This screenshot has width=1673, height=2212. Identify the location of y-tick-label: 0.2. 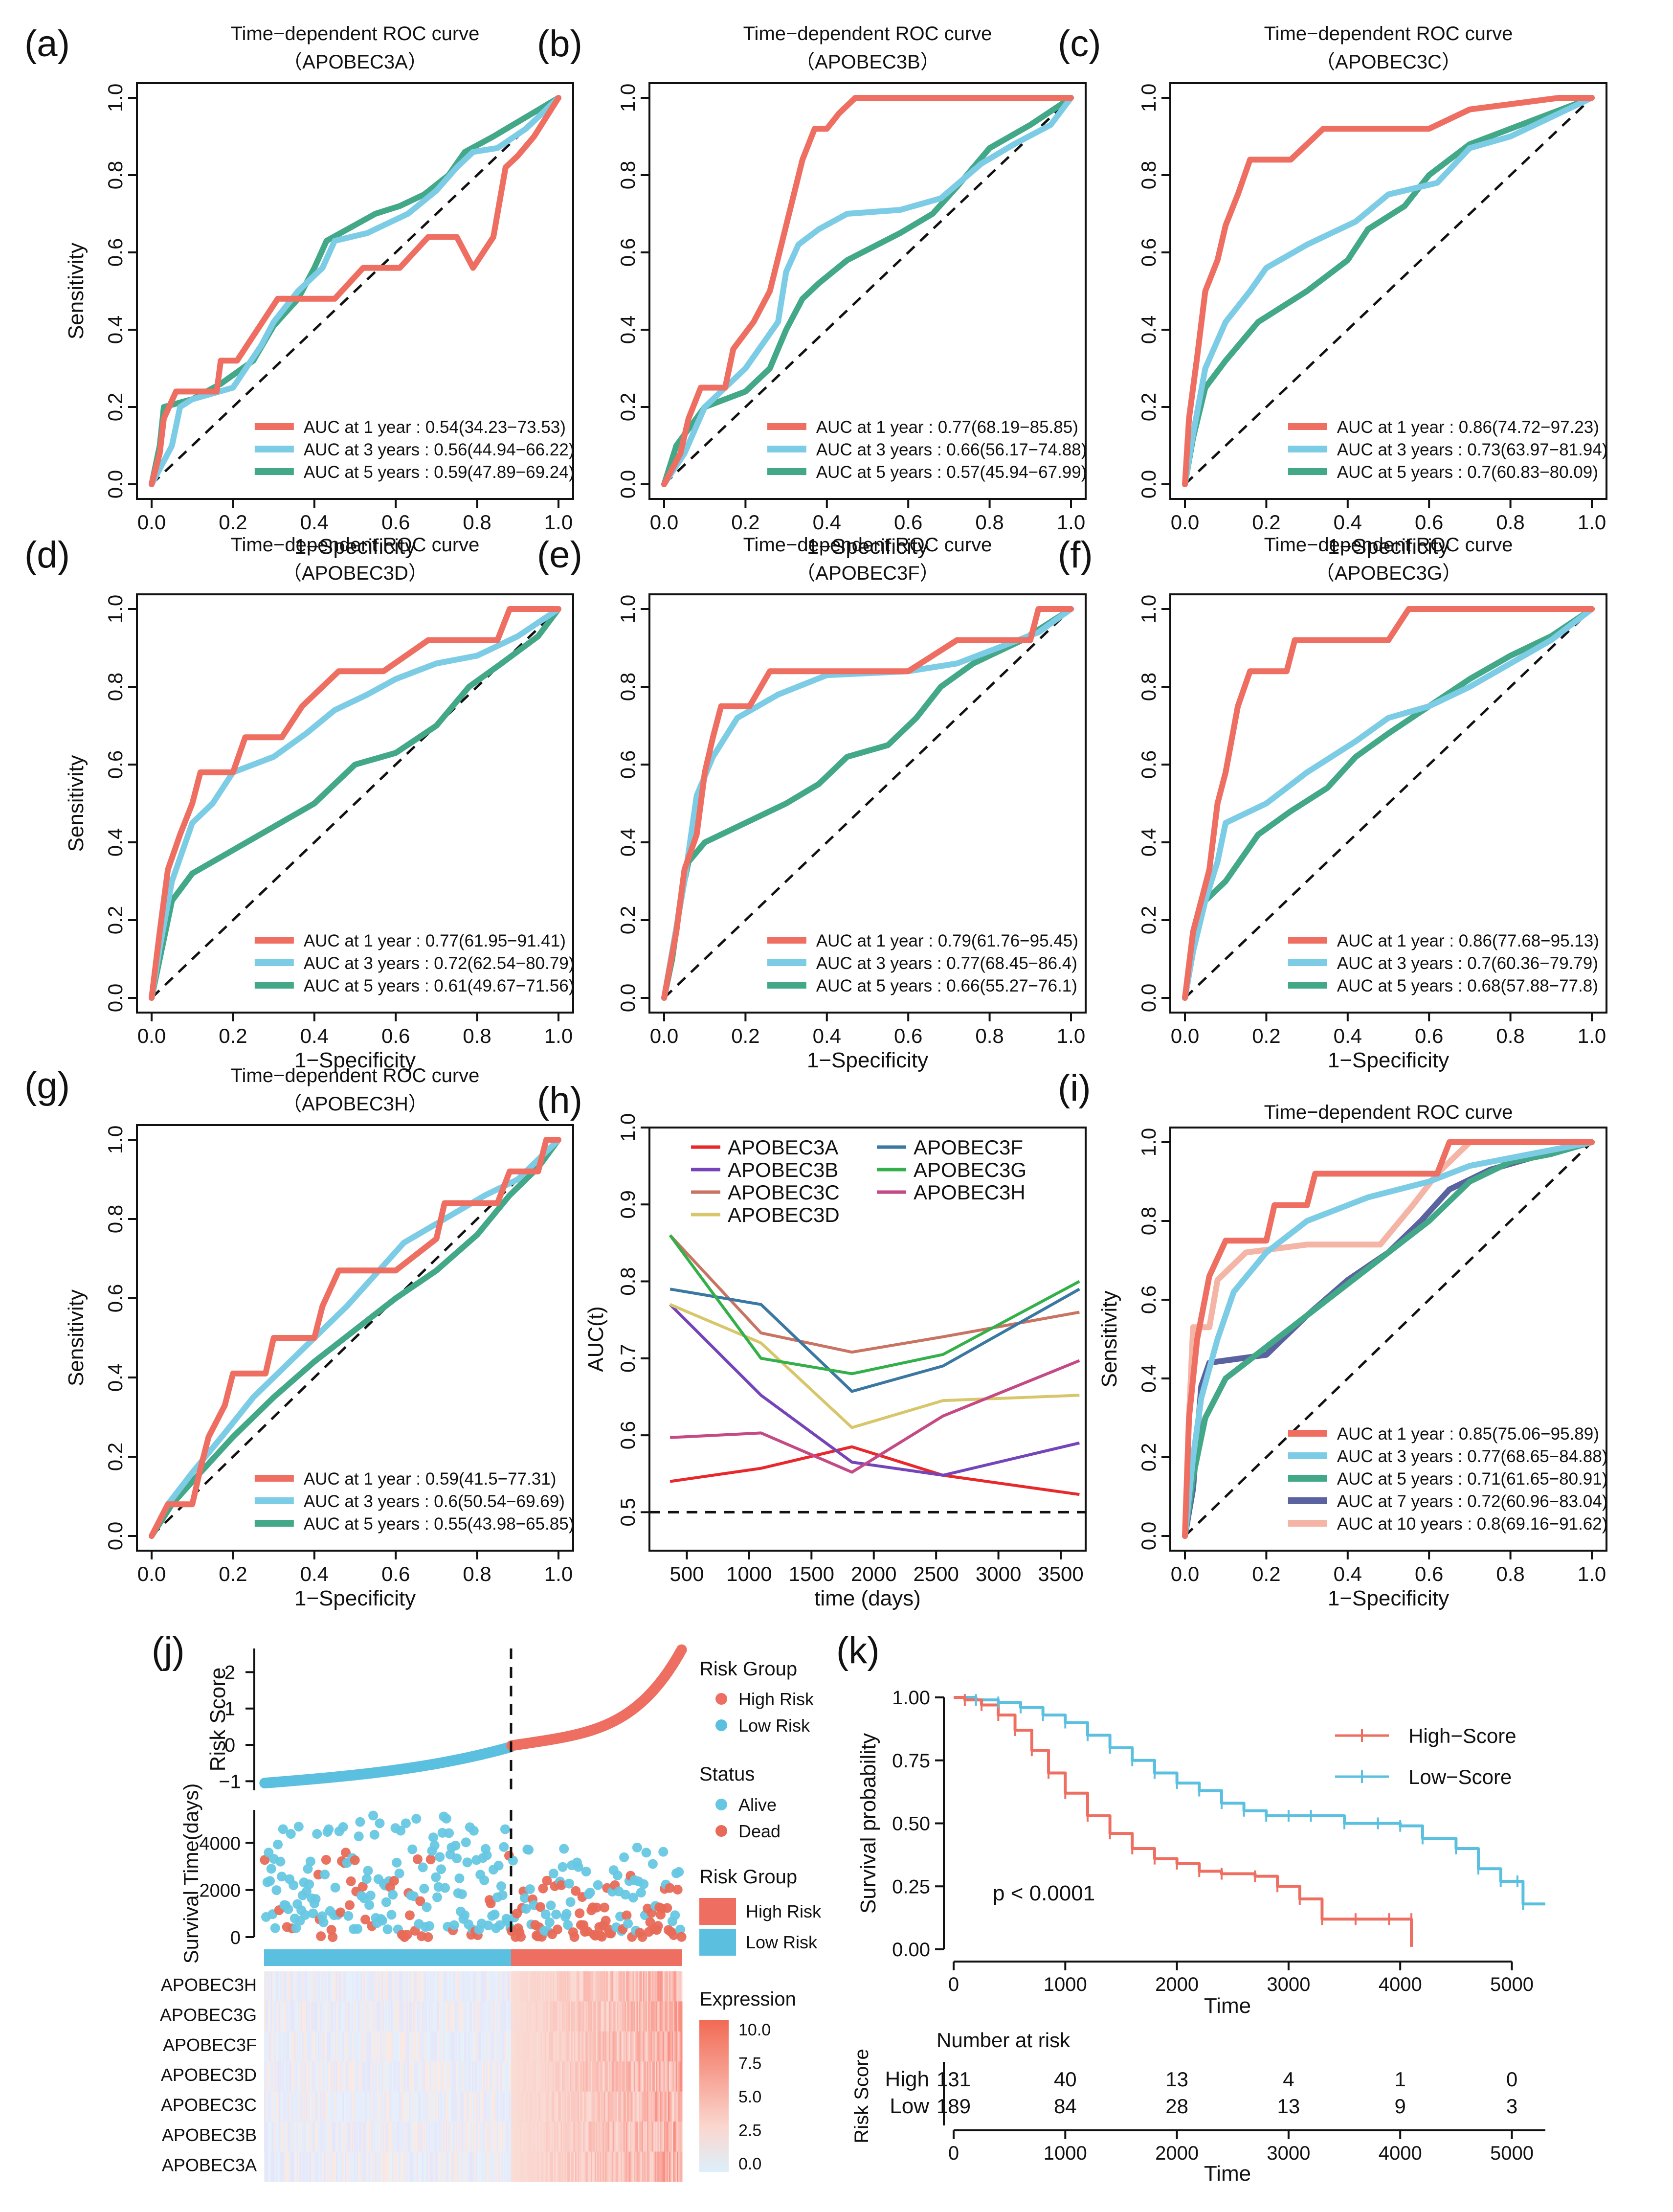
(116, 407).